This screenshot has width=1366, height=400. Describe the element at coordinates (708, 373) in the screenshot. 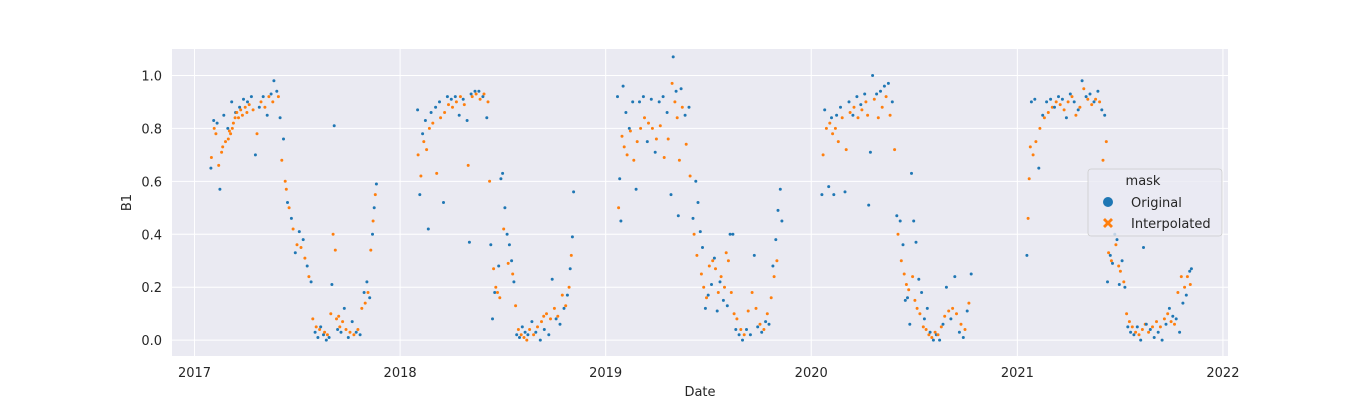

I see `x-axis-ticks: 2017 2018 2019 2020 2021 2022` at that location.